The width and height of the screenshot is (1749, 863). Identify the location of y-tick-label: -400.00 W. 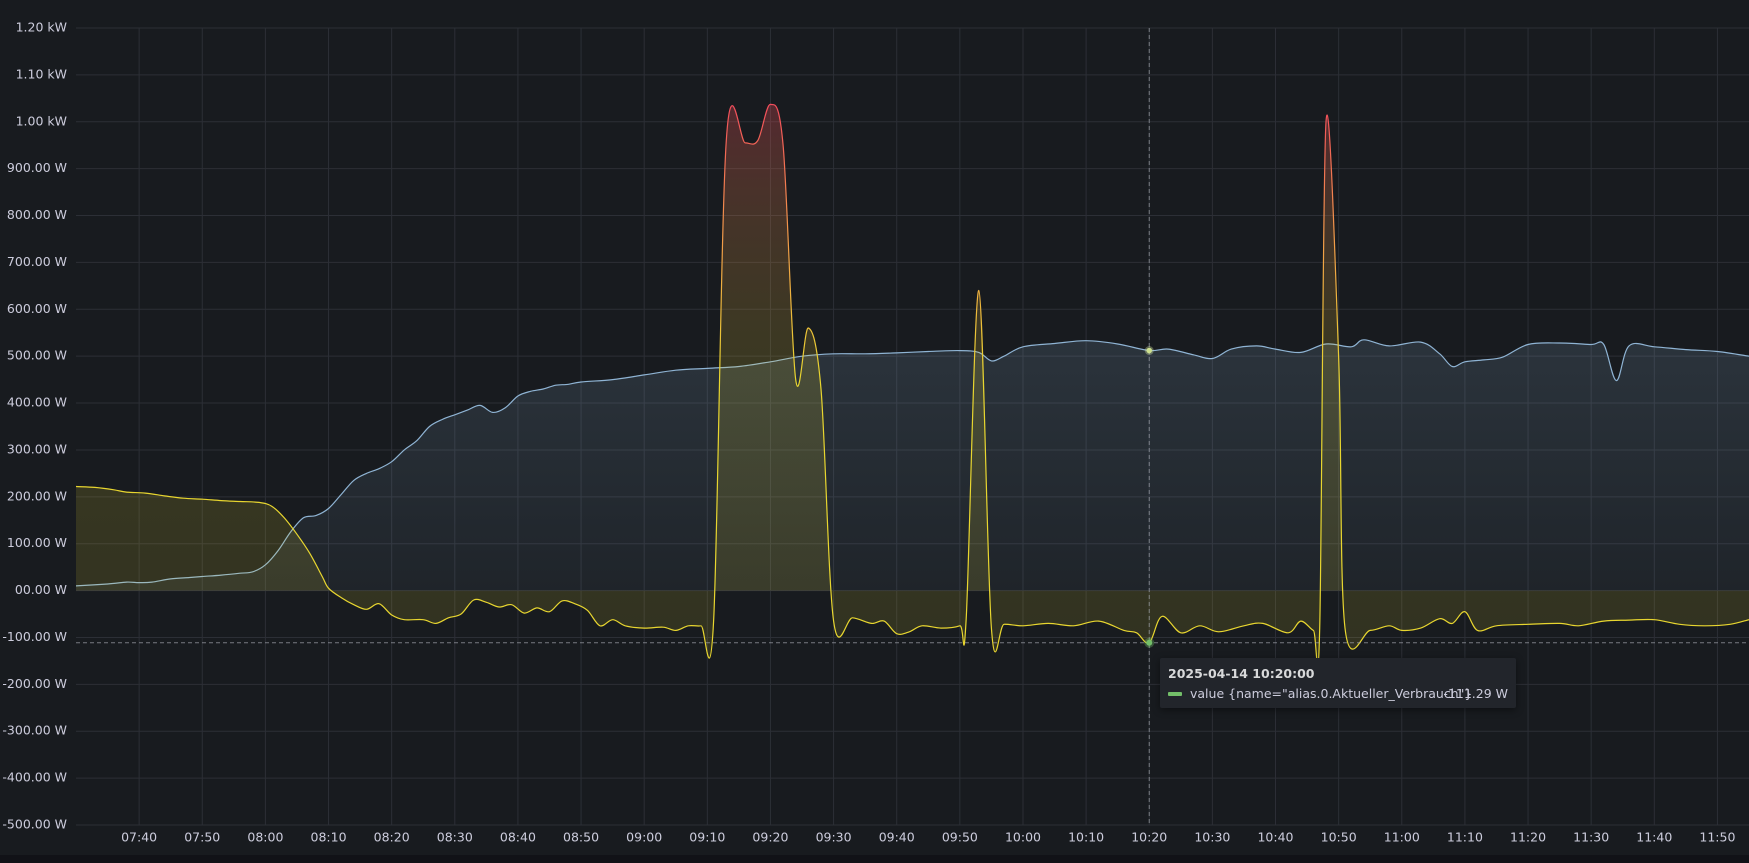
(34, 777).